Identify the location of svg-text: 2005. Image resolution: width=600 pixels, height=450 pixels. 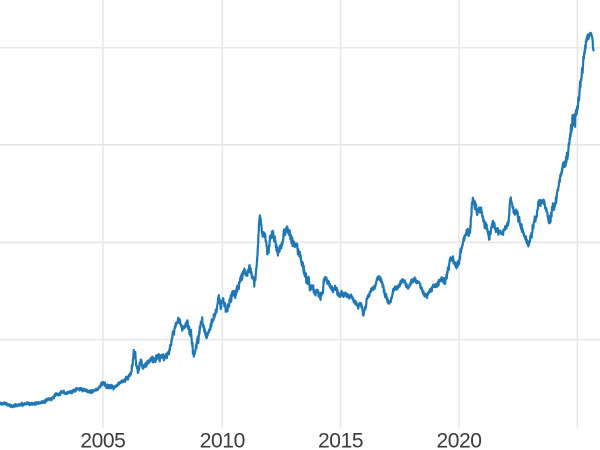
(102, 439).